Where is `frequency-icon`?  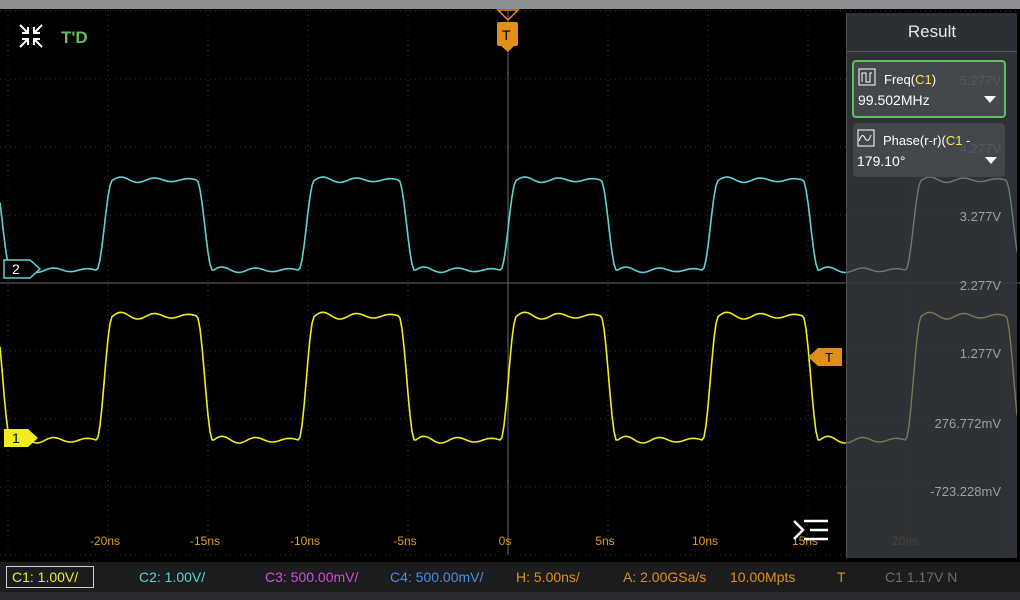 frequency-icon is located at coordinates (867, 77).